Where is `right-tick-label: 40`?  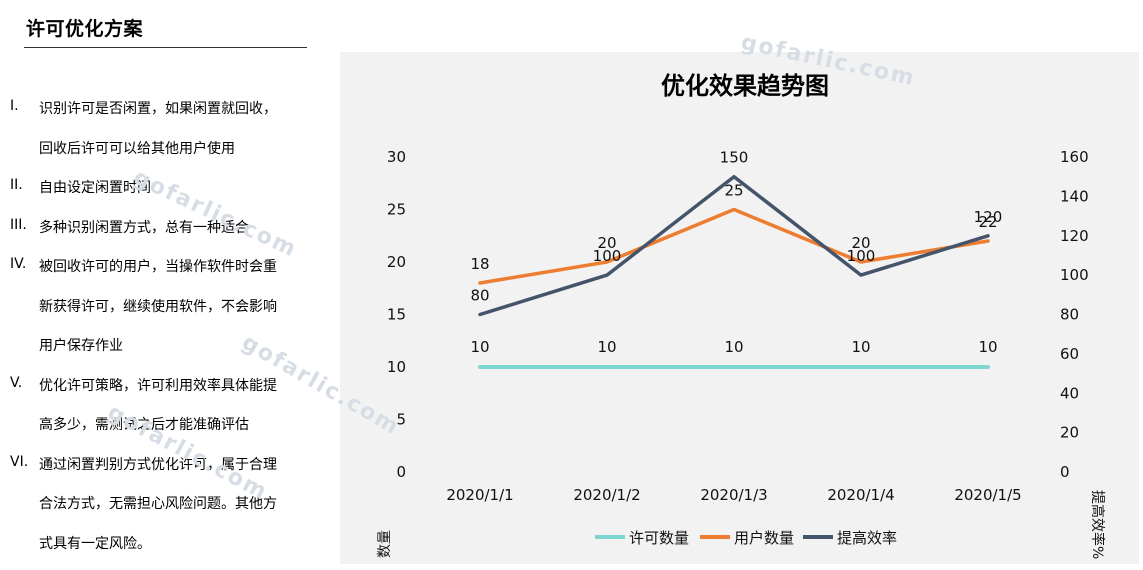
right-tick-label: 40 is located at coordinates (1069, 393).